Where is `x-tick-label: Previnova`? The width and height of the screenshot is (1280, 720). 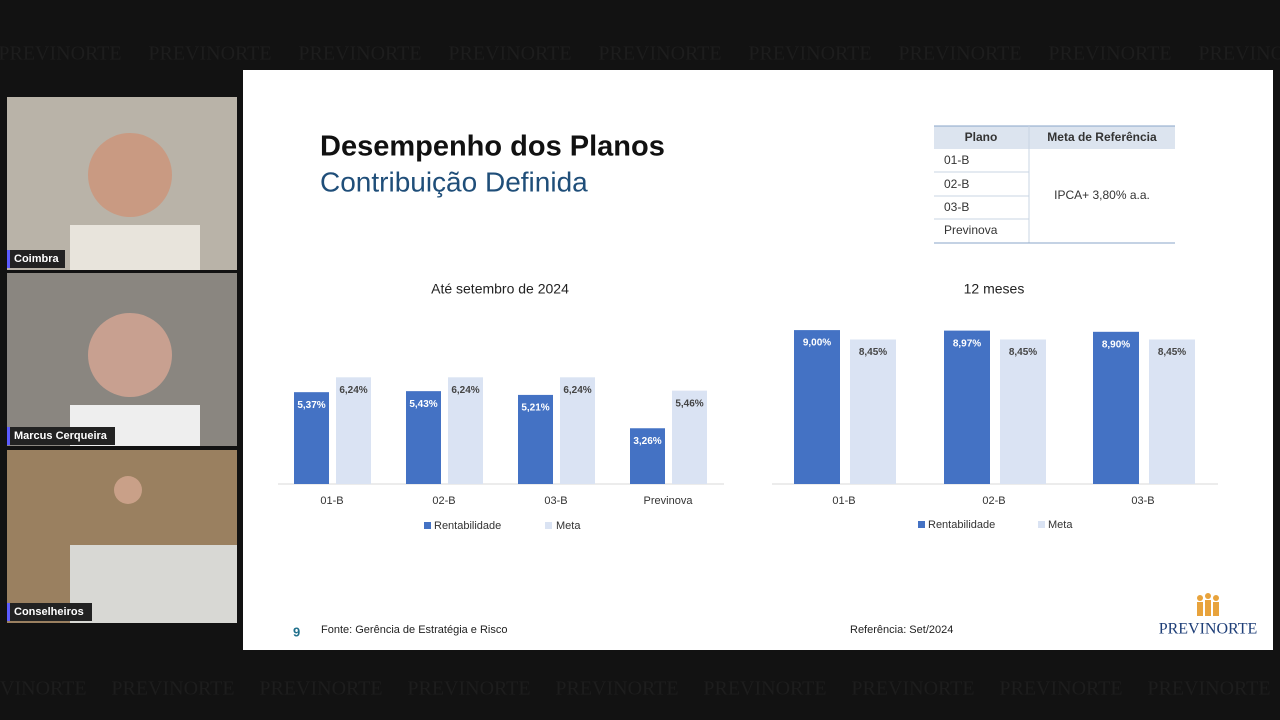 x-tick-label: Previnova is located at coordinates (669, 501).